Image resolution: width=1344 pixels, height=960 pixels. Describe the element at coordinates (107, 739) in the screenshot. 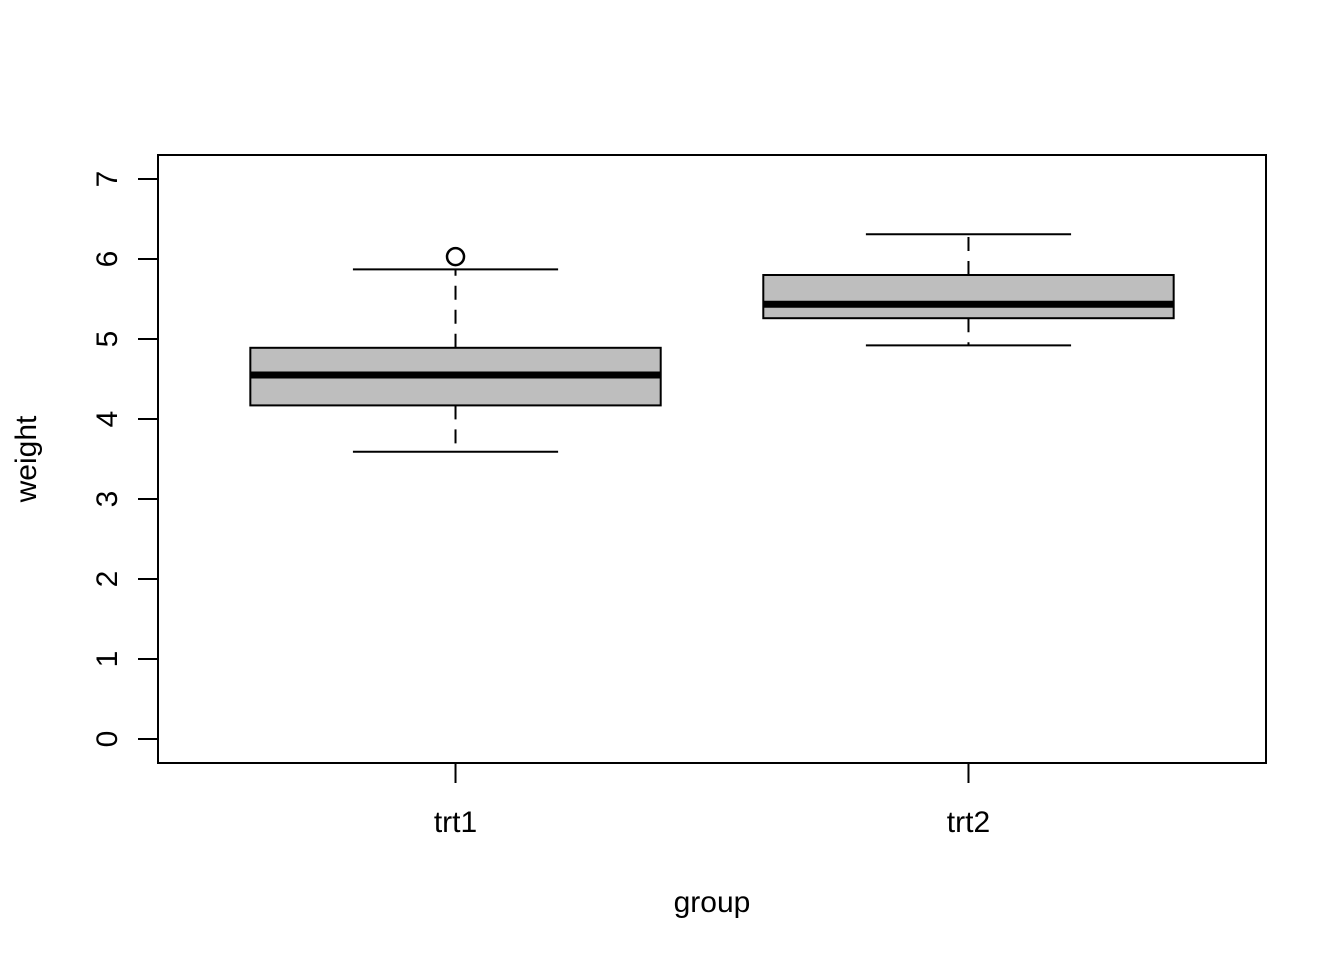

I see `y-tick-label: 0` at that location.